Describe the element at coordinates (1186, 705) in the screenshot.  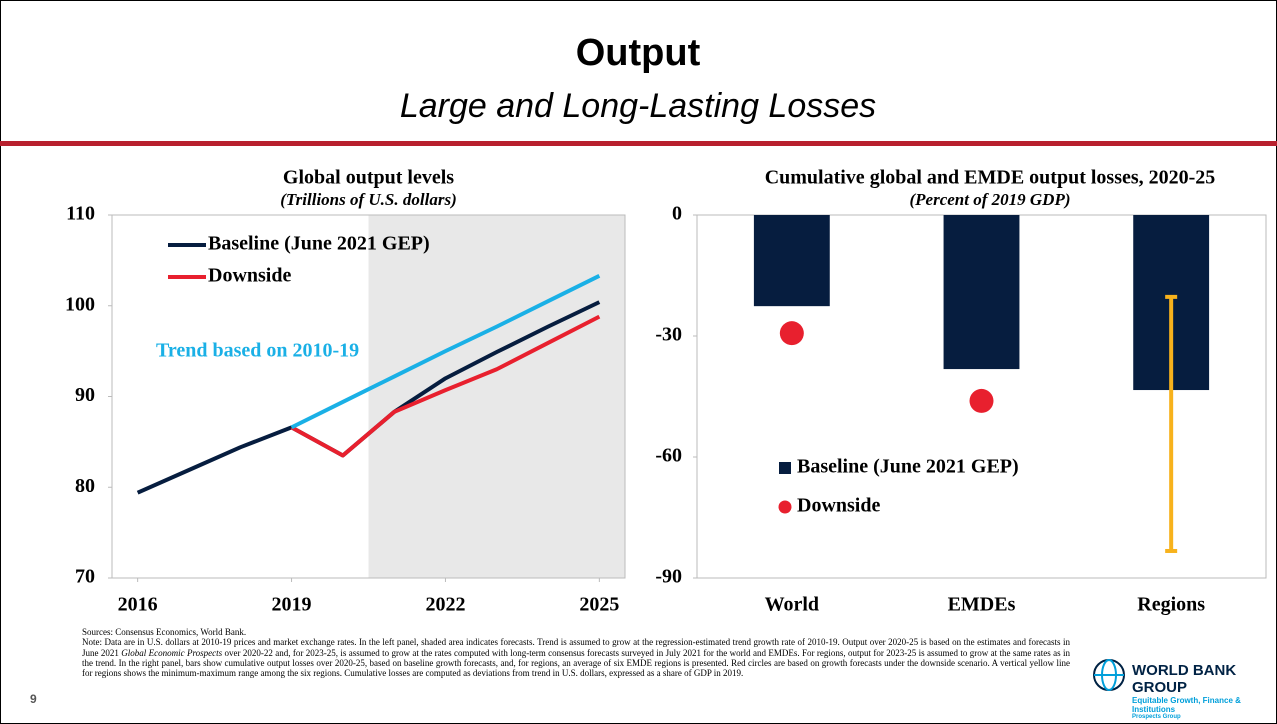
I see `logo-tagline: Equitable Growth, Finance & Institutions` at that location.